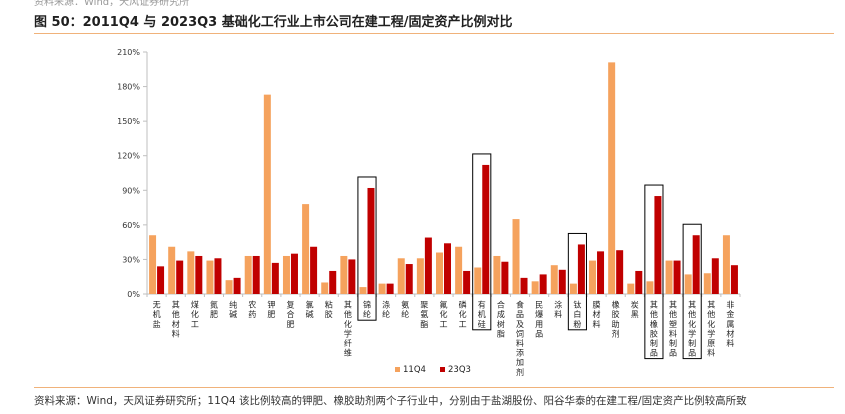  I want to click on x-category-label: 氮肥, so click(214, 310).